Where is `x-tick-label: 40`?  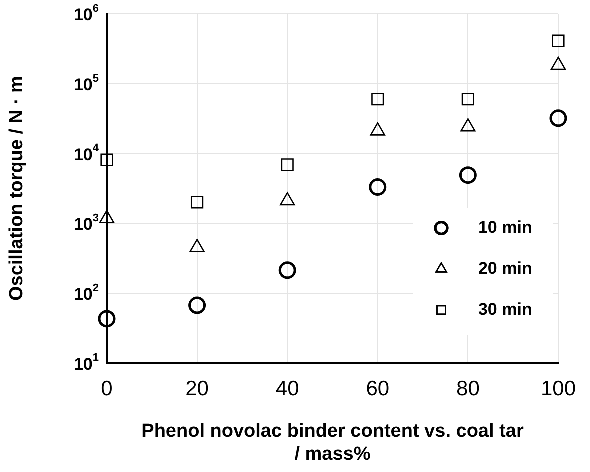
x-tick-label: 40 is located at coordinates (288, 389).